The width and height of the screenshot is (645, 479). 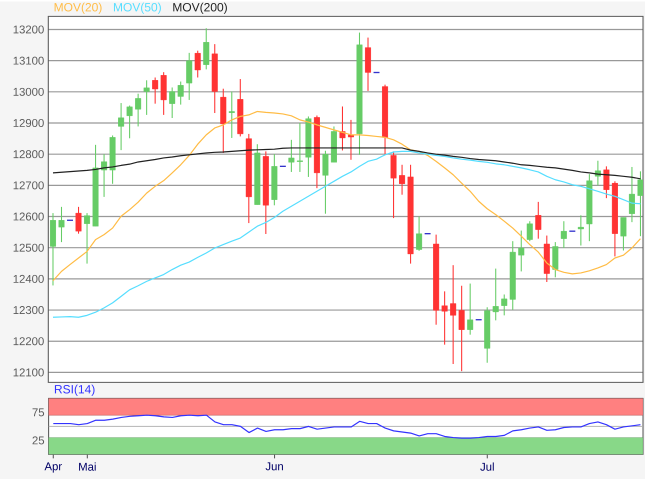 I want to click on y-tick-label: 12800, so click(x=29, y=154).